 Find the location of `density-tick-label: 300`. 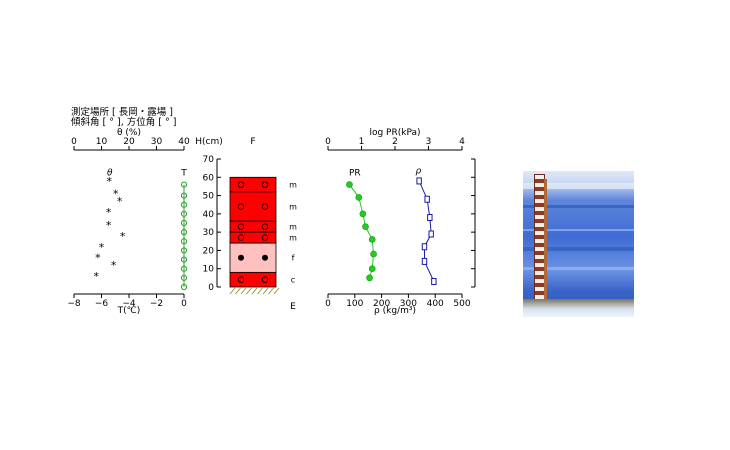

density-tick-label: 300 is located at coordinates (408, 304).